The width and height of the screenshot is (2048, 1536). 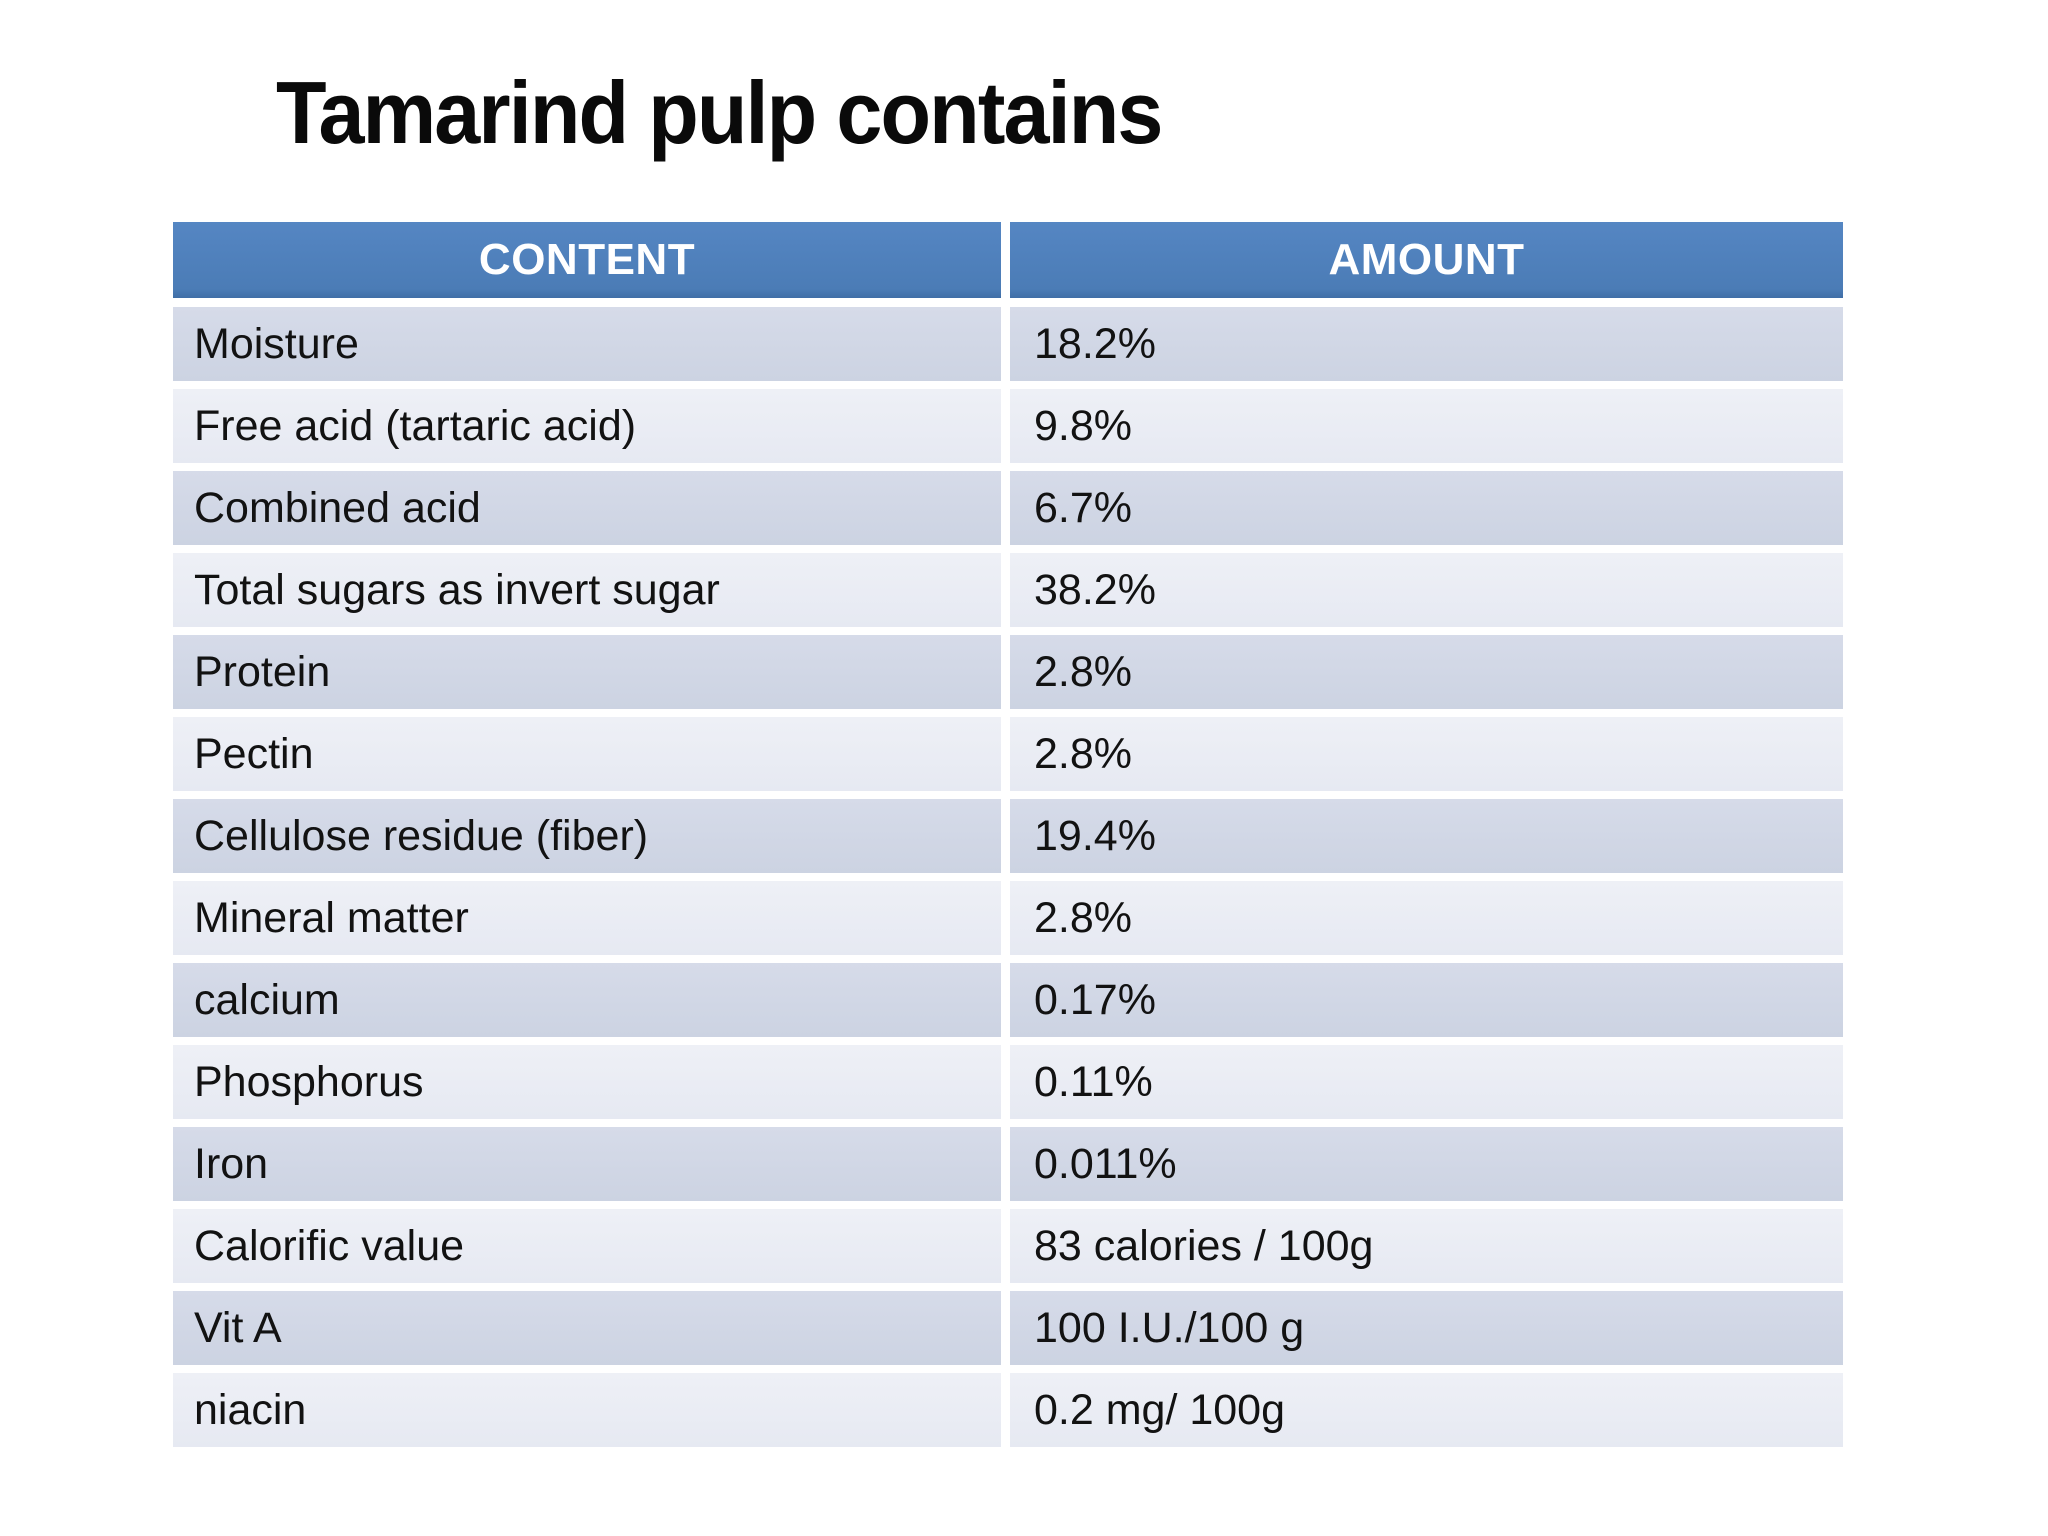 What do you see at coordinates (587, 1164) in the screenshot?
I see `cell-content: Iron` at bounding box center [587, 1164].